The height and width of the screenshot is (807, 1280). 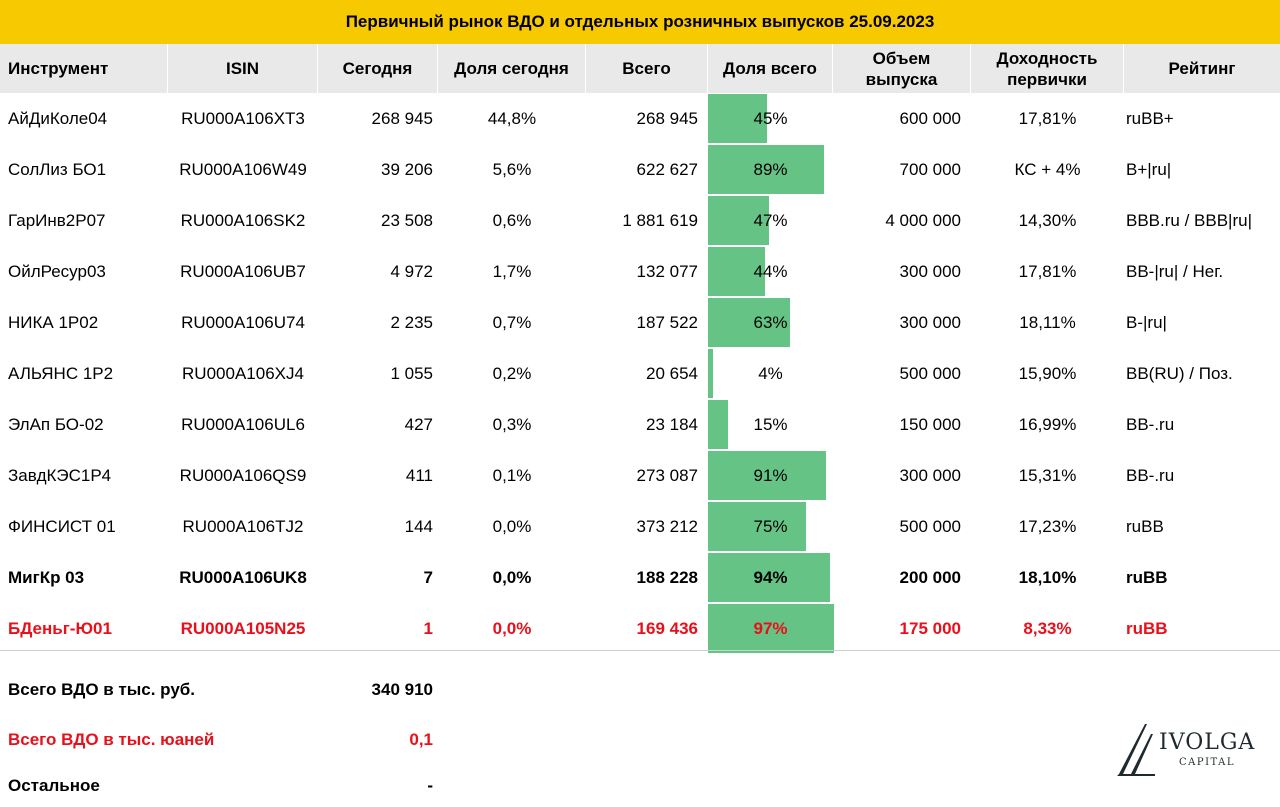 I want to click on cell-today: 2 235, so click(x=411, y=322).